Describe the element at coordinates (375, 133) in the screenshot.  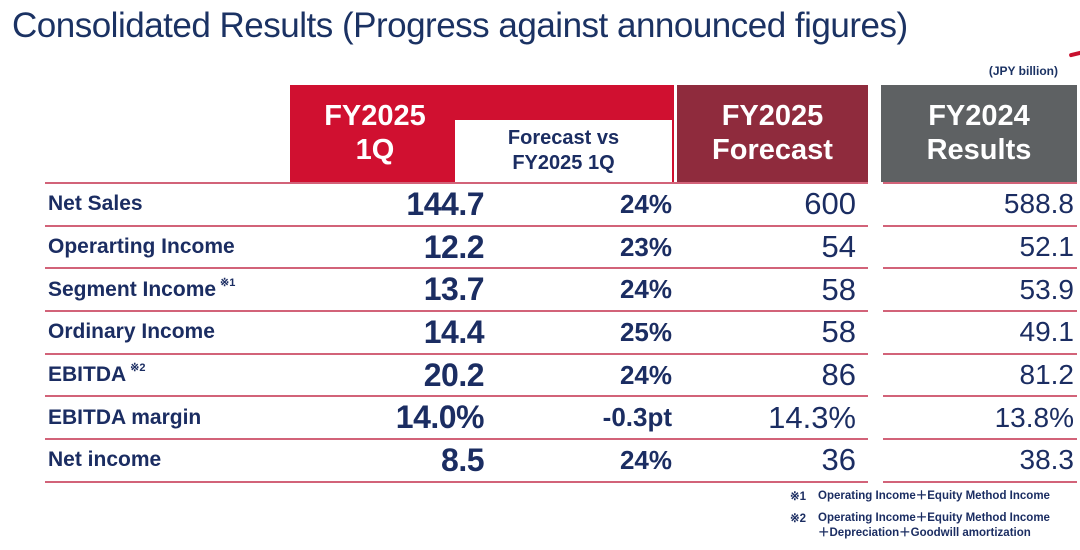
I see `column-header-fy2025-1q-label: FY2025 1Q` at that location.